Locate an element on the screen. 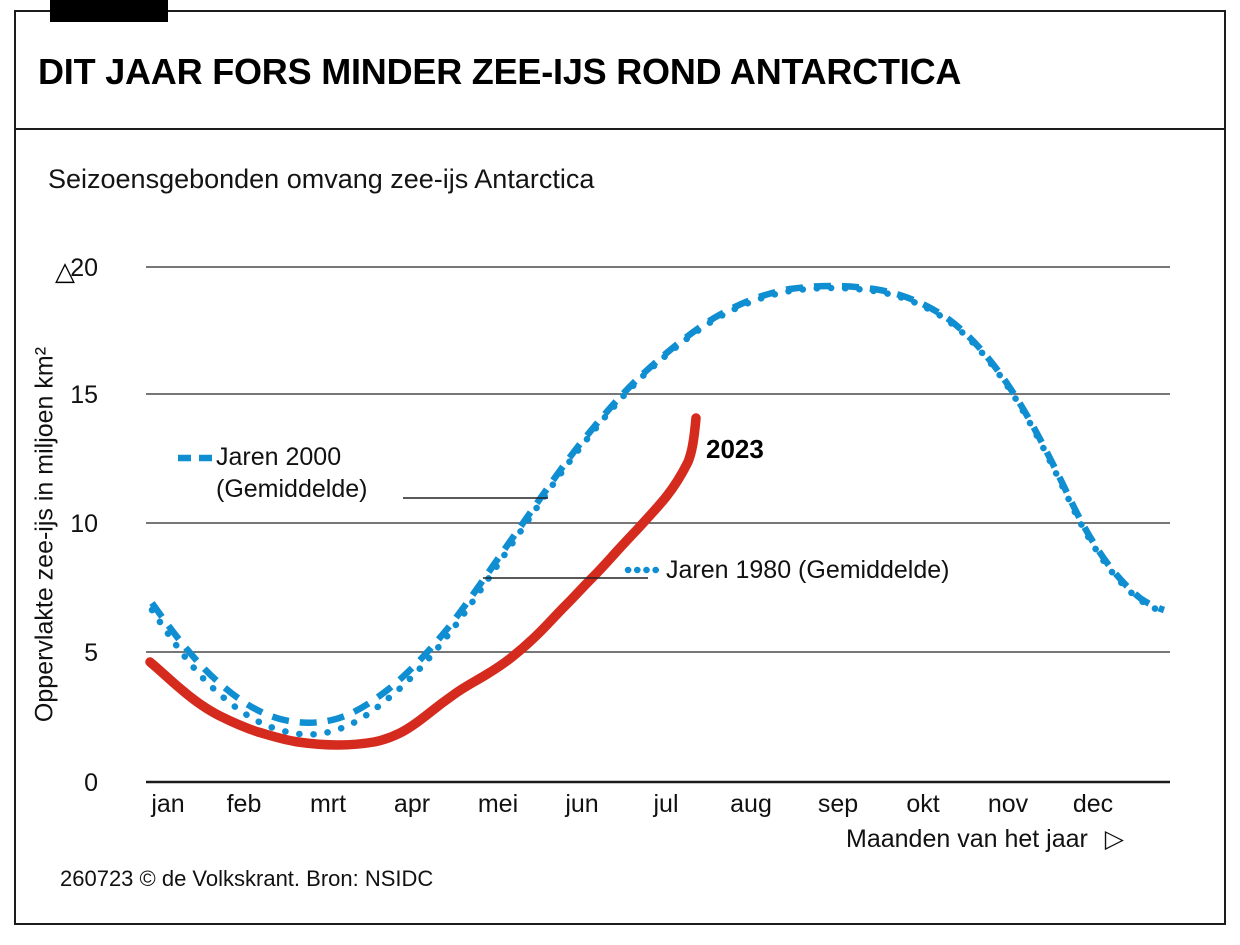 Image resolution: width=1240 pixels, height=945 pixels. x-axis-title-text: Maanden van het jaar is located at coordinates (967, 839).